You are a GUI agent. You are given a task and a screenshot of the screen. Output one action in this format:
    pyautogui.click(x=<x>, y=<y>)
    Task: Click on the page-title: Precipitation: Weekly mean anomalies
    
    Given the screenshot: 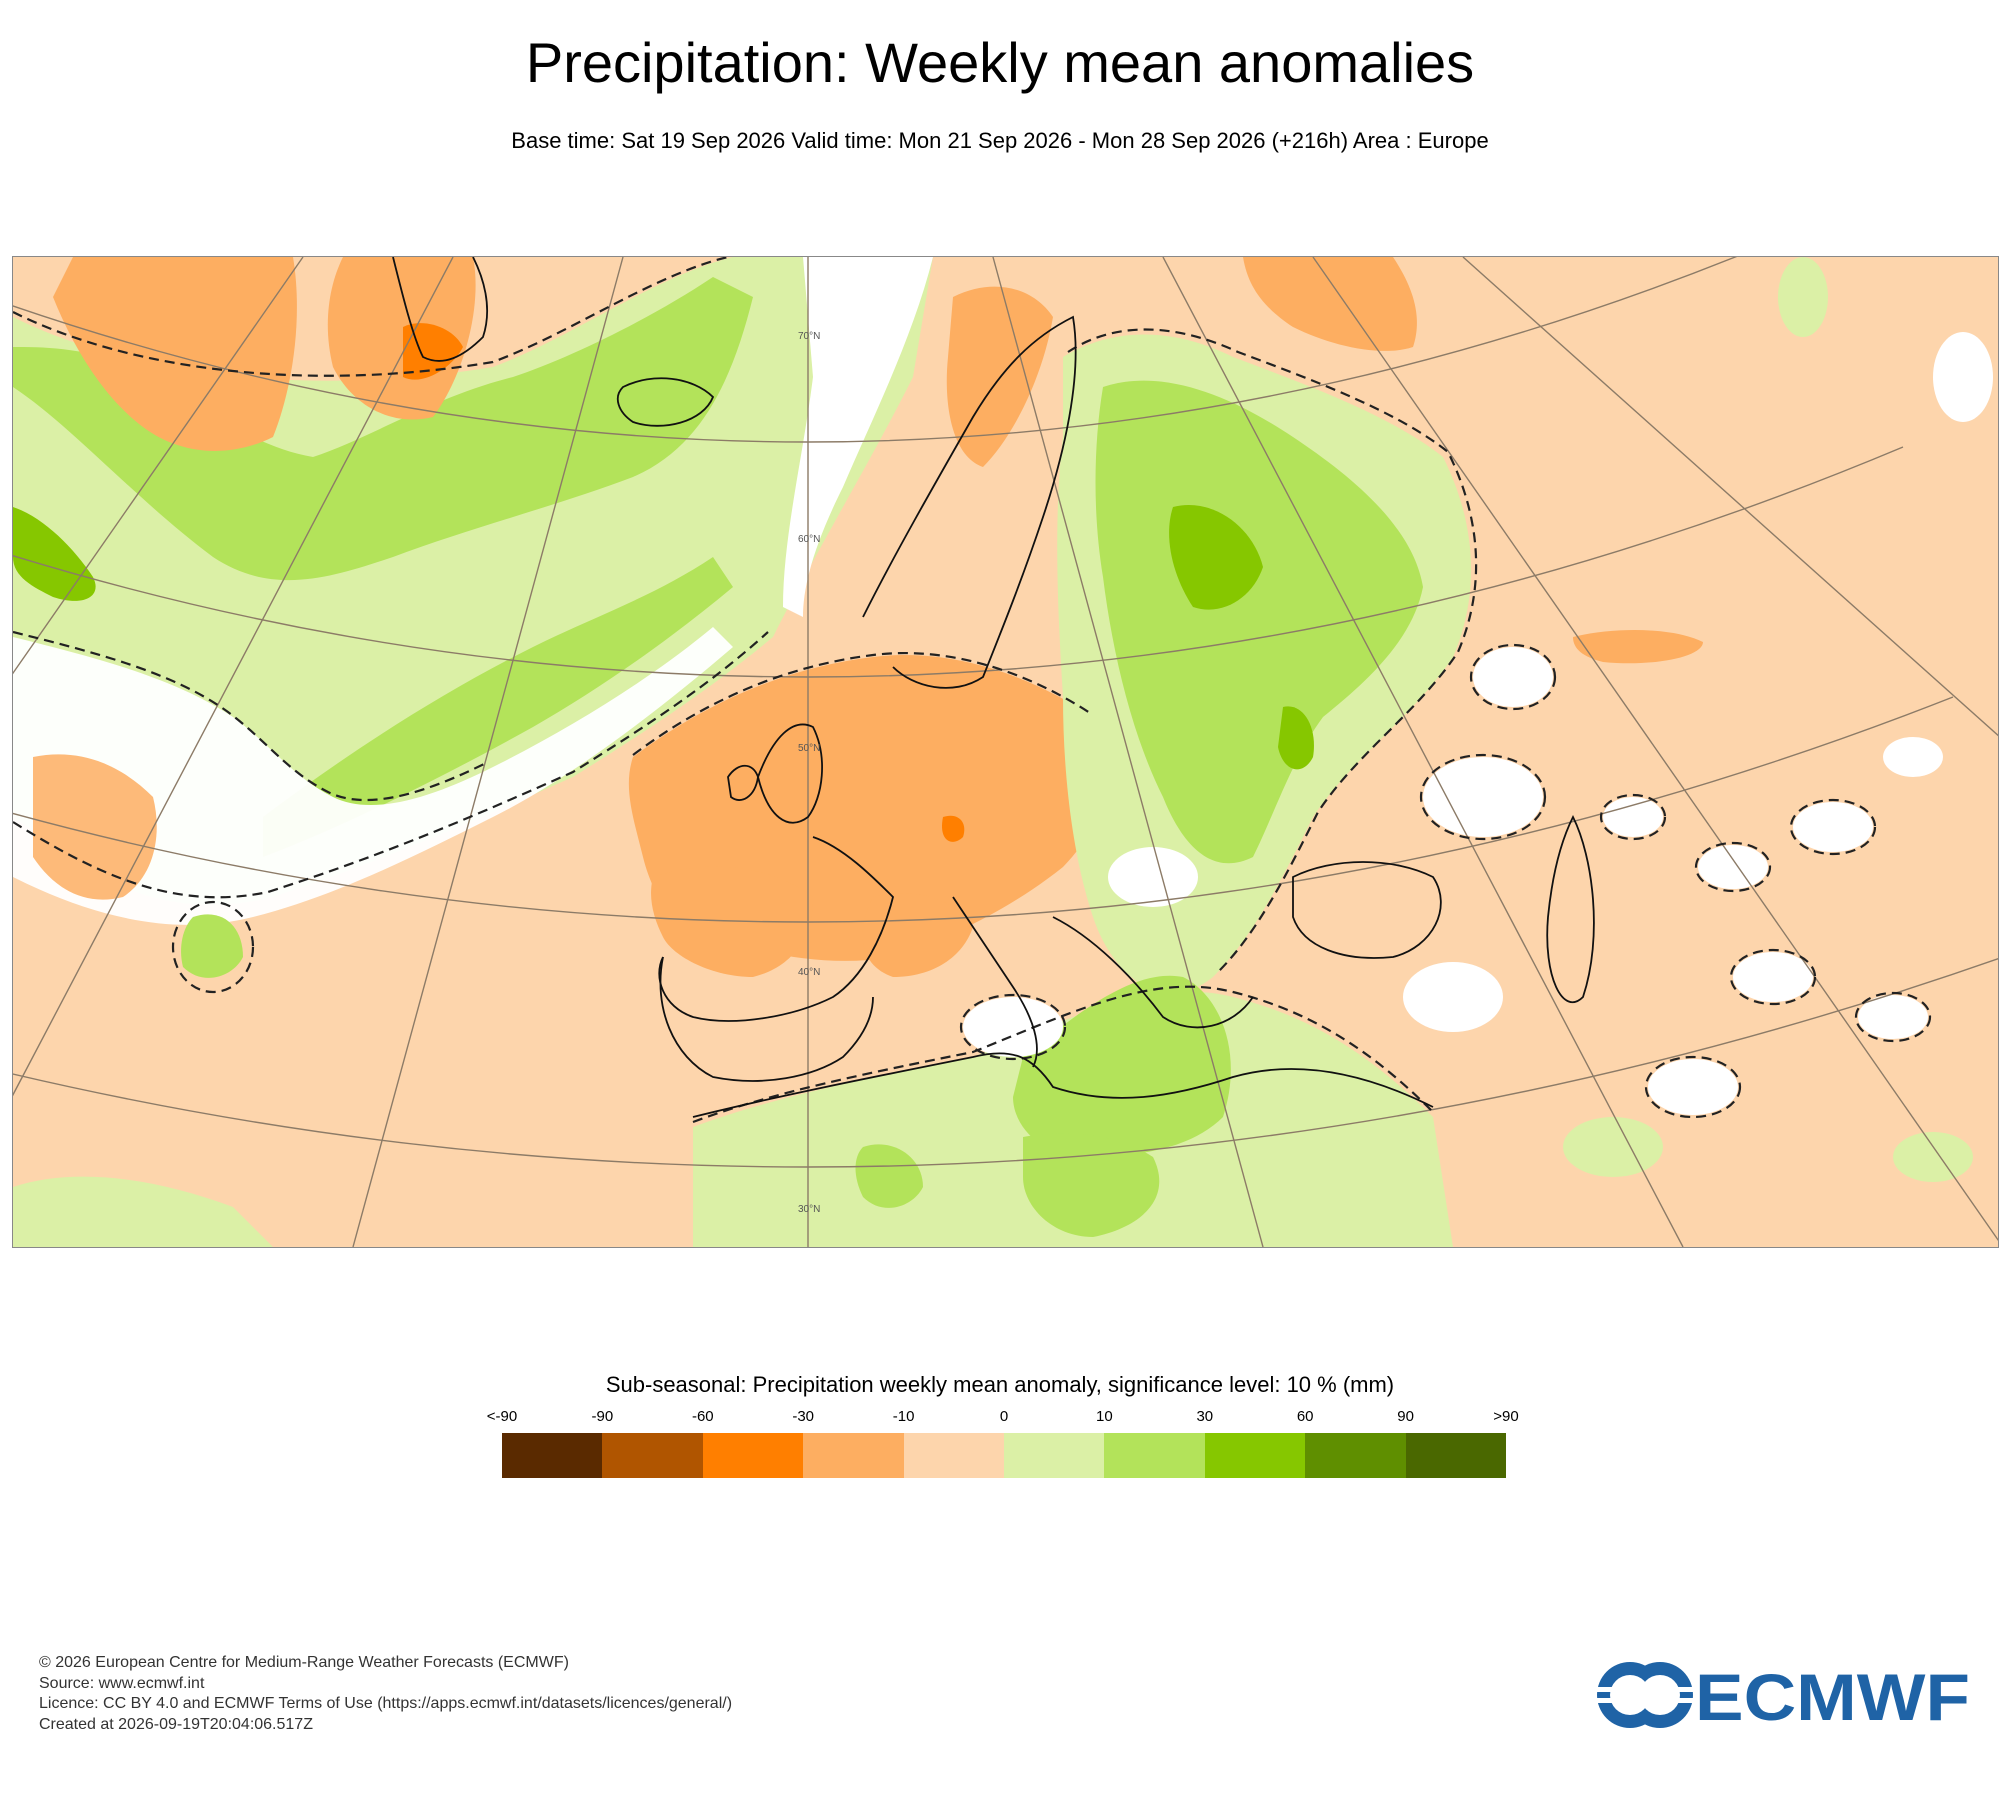 What is the action you would take?
    pyautogui.click(x=1000, y=62)
    